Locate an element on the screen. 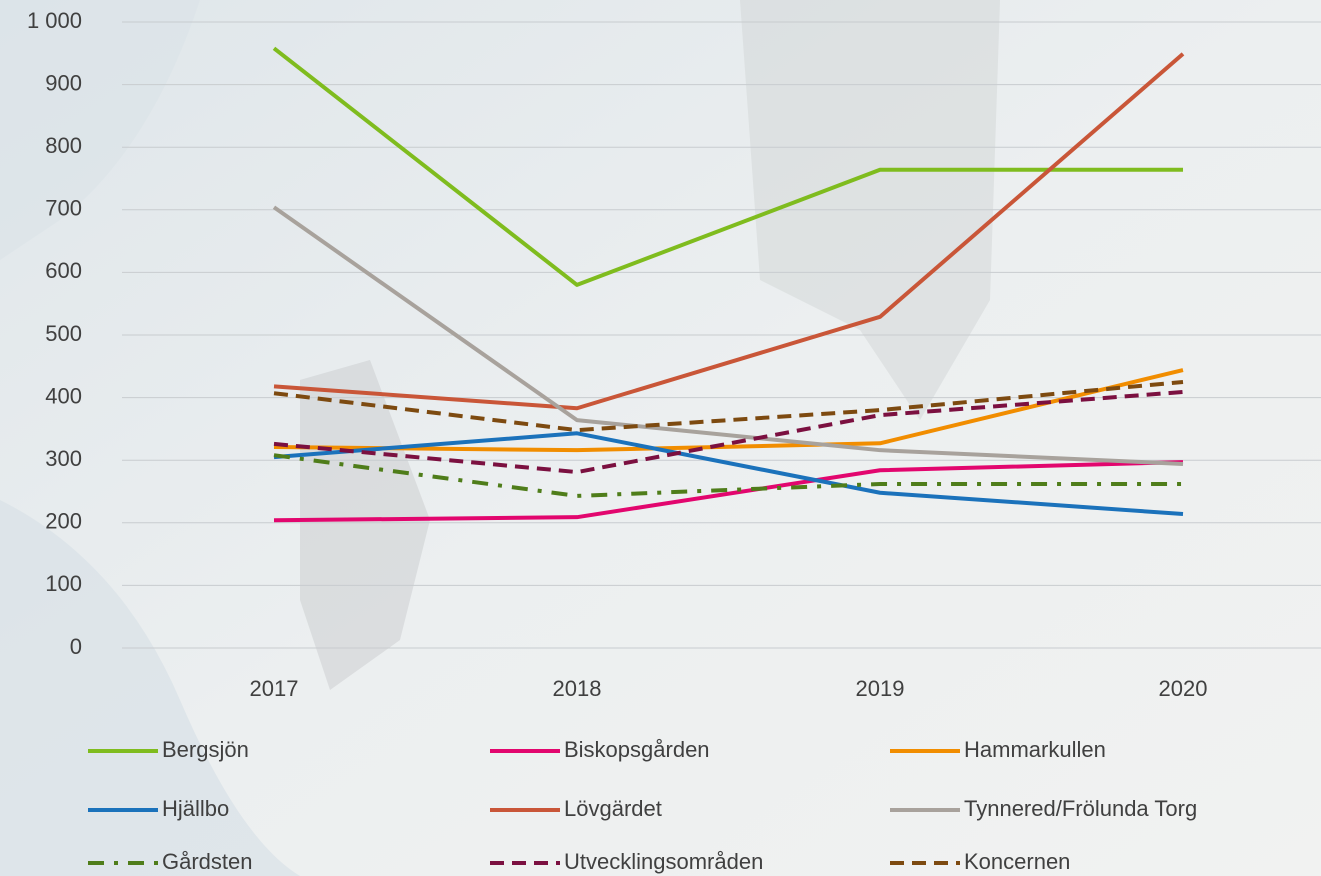  legend-label: Lövgärdet is located at coordinates (613, 808).